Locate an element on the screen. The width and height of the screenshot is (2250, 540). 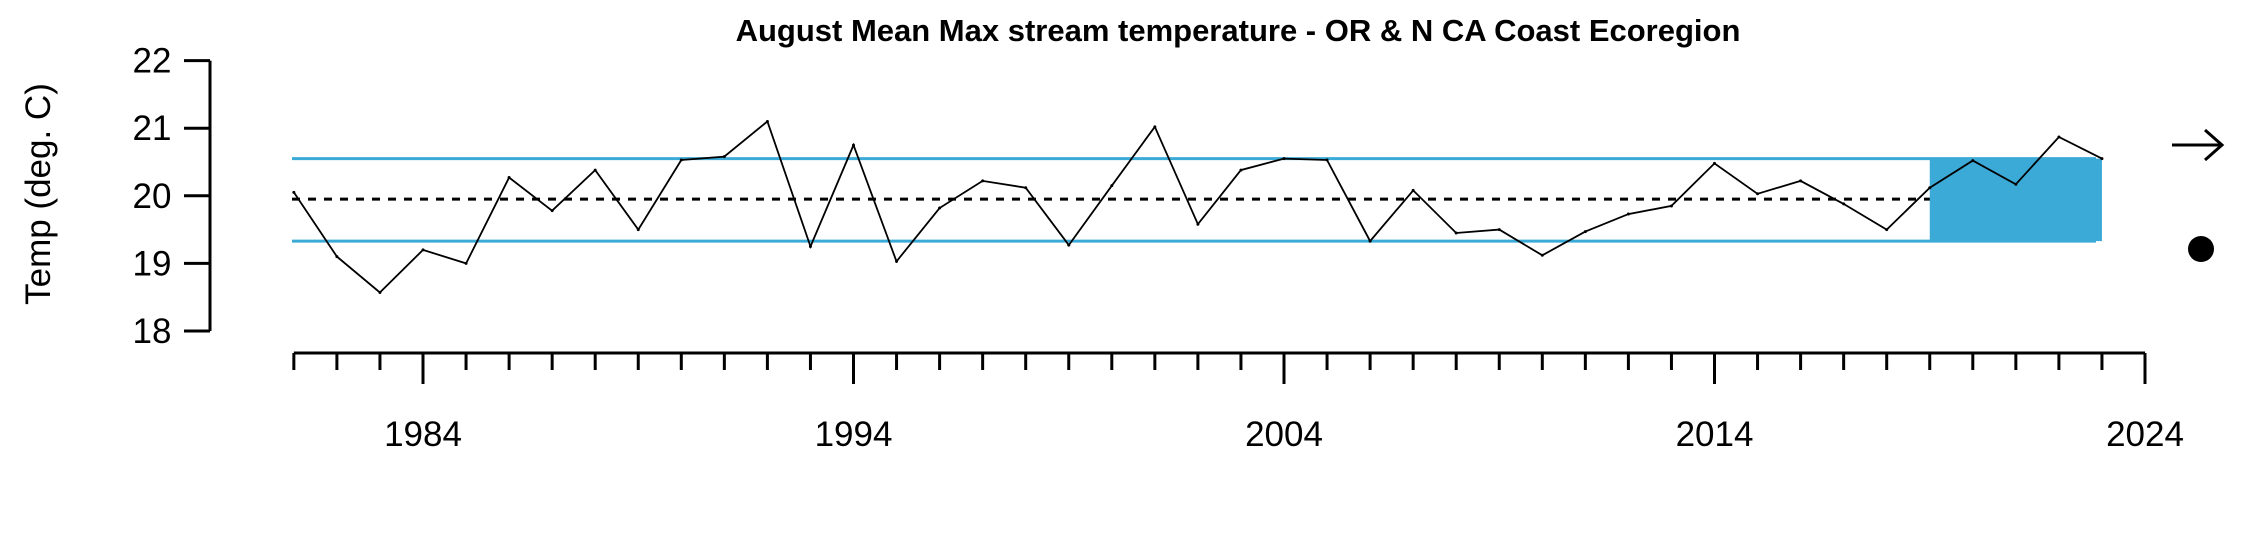
y-tick-label: 22 is located at coordinates (152, 61).